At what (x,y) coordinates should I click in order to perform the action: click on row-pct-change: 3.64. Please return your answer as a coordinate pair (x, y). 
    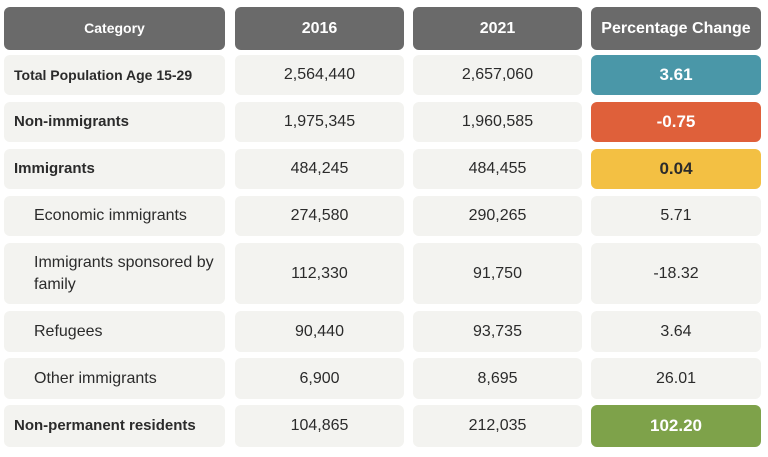
    Looking at the image, I should click on (676, 331).